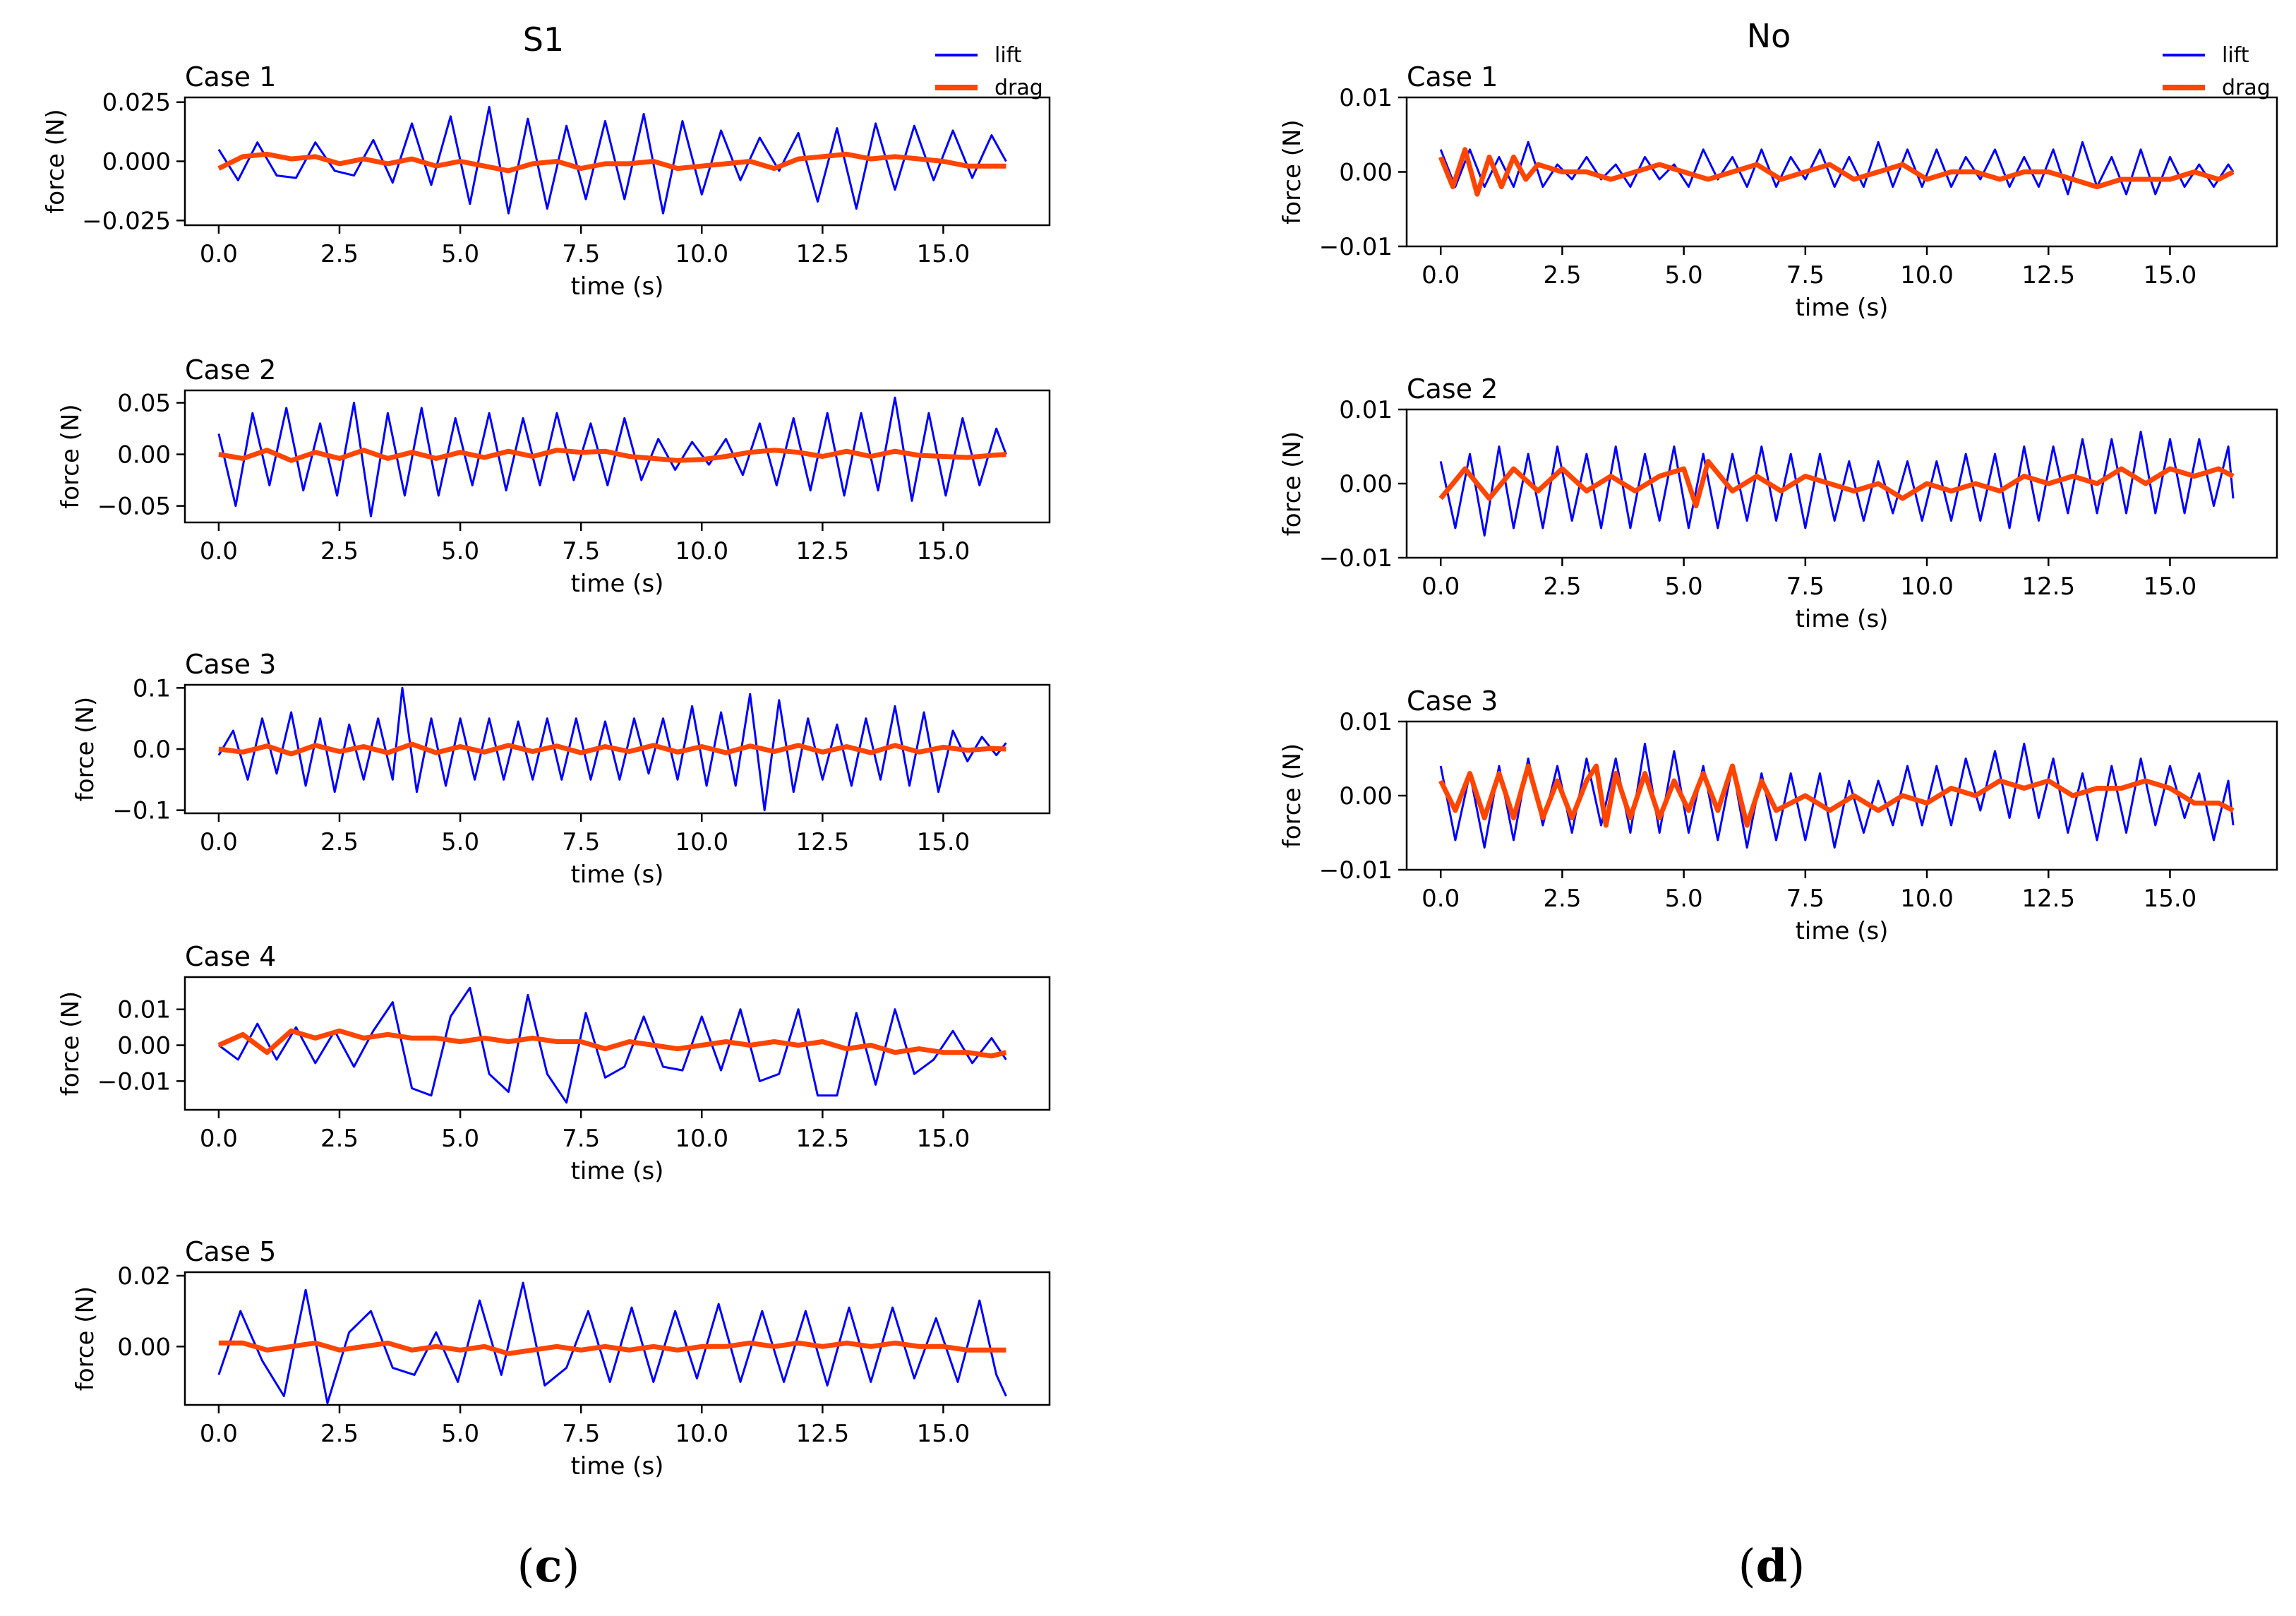 This screenshot has width=2296, height=1616. I want to click on y-tick-label: 0.1, so click(152, 688).